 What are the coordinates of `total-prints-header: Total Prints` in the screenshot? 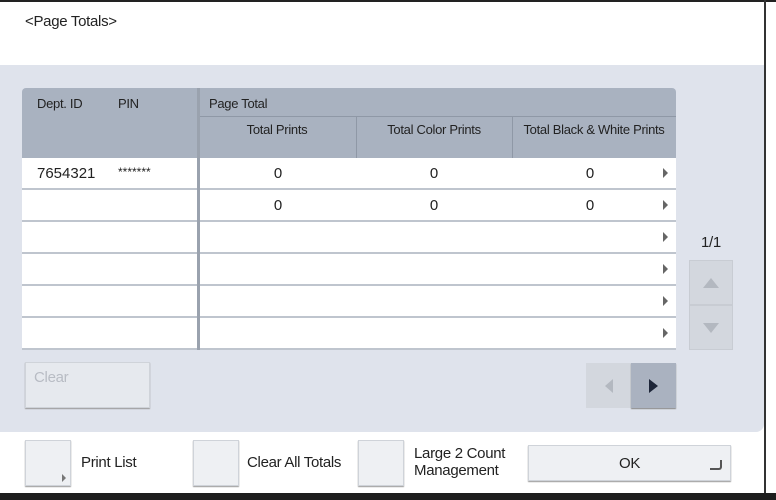 It's located at (277, 129).